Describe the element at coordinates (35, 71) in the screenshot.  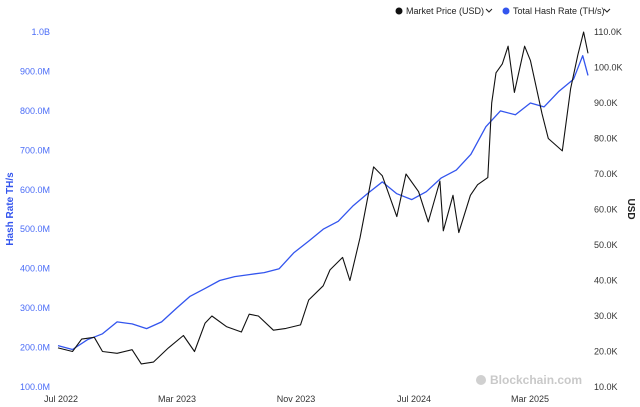
I see `left-tick-label: 900.0M` at that location.